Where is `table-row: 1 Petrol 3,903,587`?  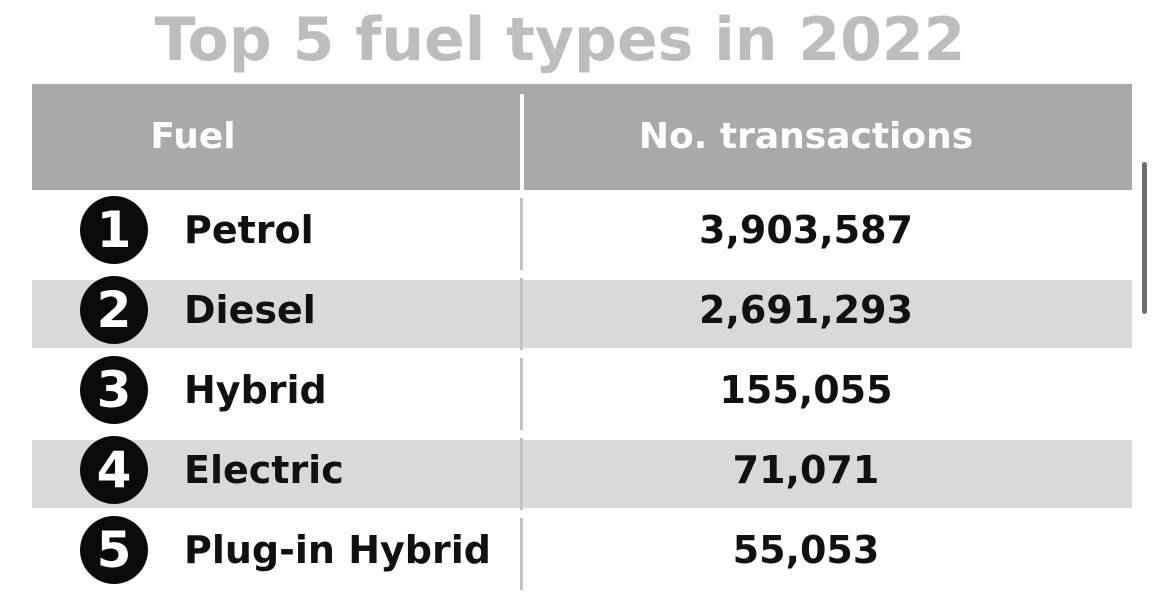
table-row: 1 Petrol 3,903,587 is located at coordinates (582, 230).